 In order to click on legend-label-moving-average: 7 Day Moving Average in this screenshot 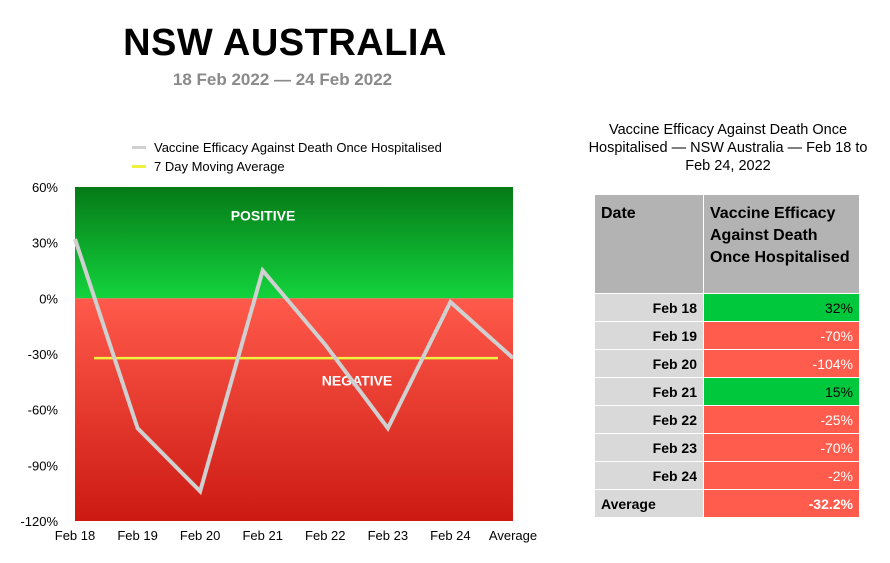, I will do `click(219, 166)`.